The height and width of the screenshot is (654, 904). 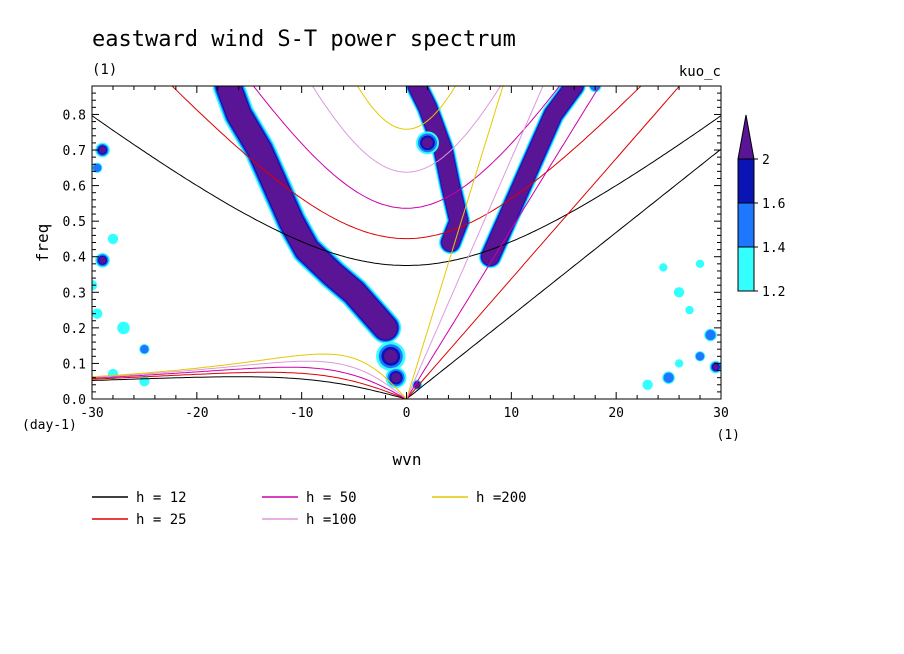 What do you see at coordinates (616, 413) in the screenshot?
I see `x-tick-label-5: 20` at bounding box center [616, 413].